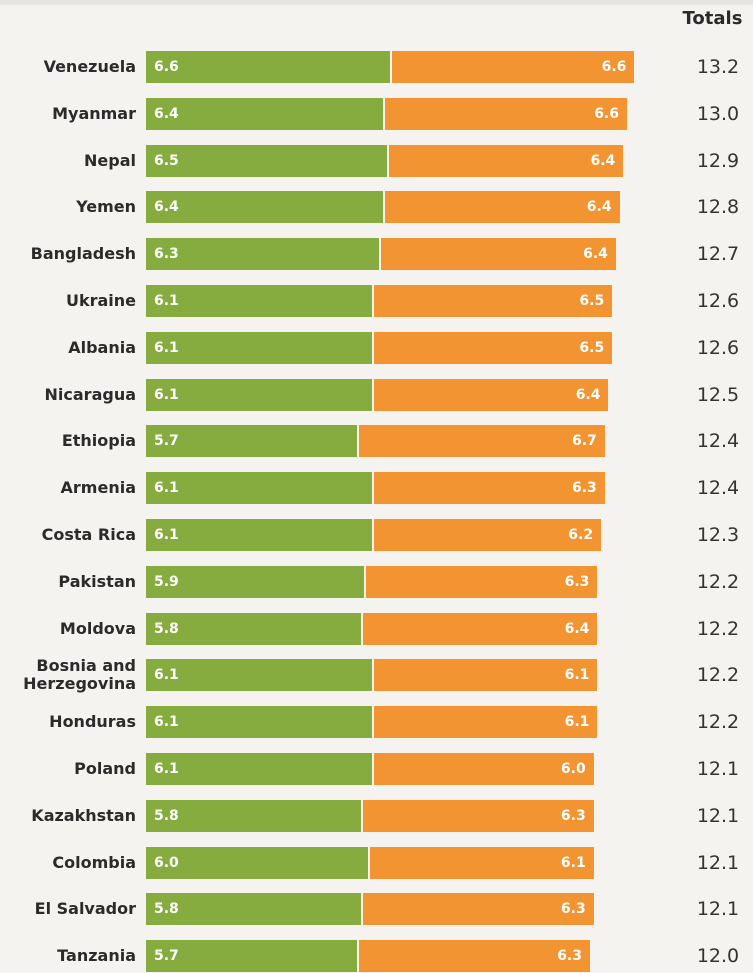 The image size is (753, 973). I want to click on category-label: Pakistan, so click(97, 581).